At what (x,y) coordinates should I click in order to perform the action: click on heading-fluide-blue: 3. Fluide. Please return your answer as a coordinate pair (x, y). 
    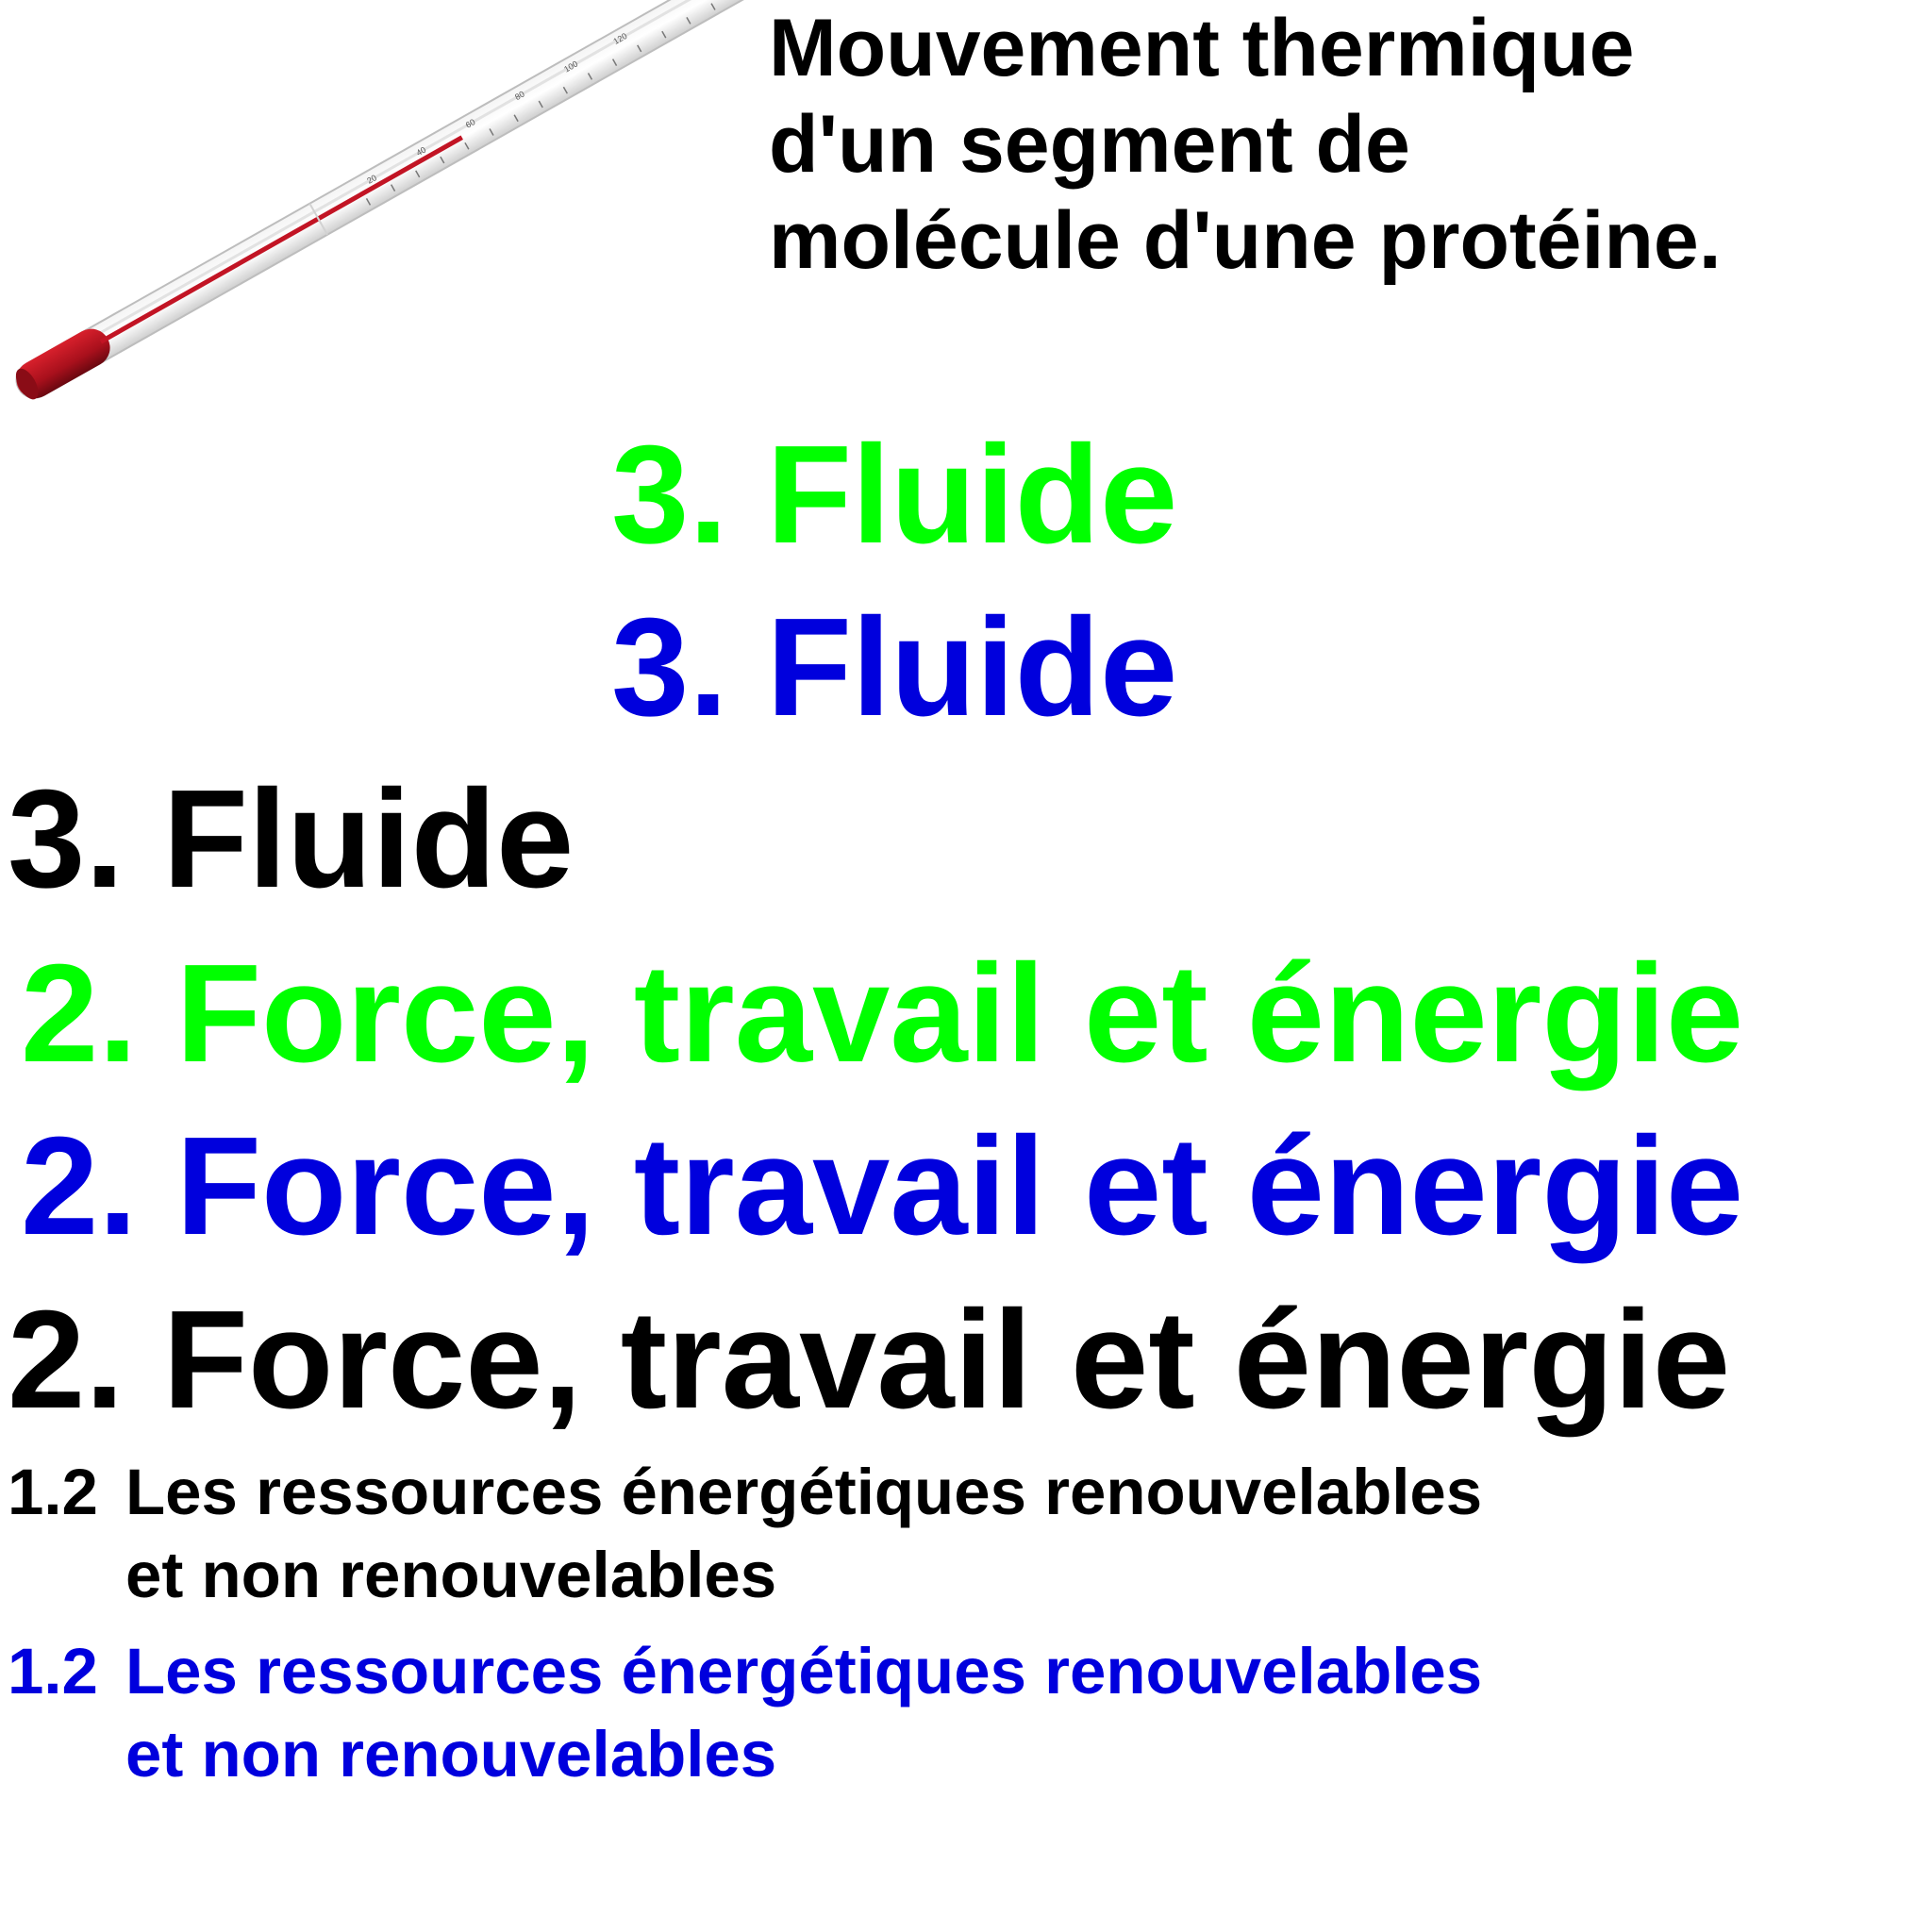
    Looking at the image, I should click on (894, 667).